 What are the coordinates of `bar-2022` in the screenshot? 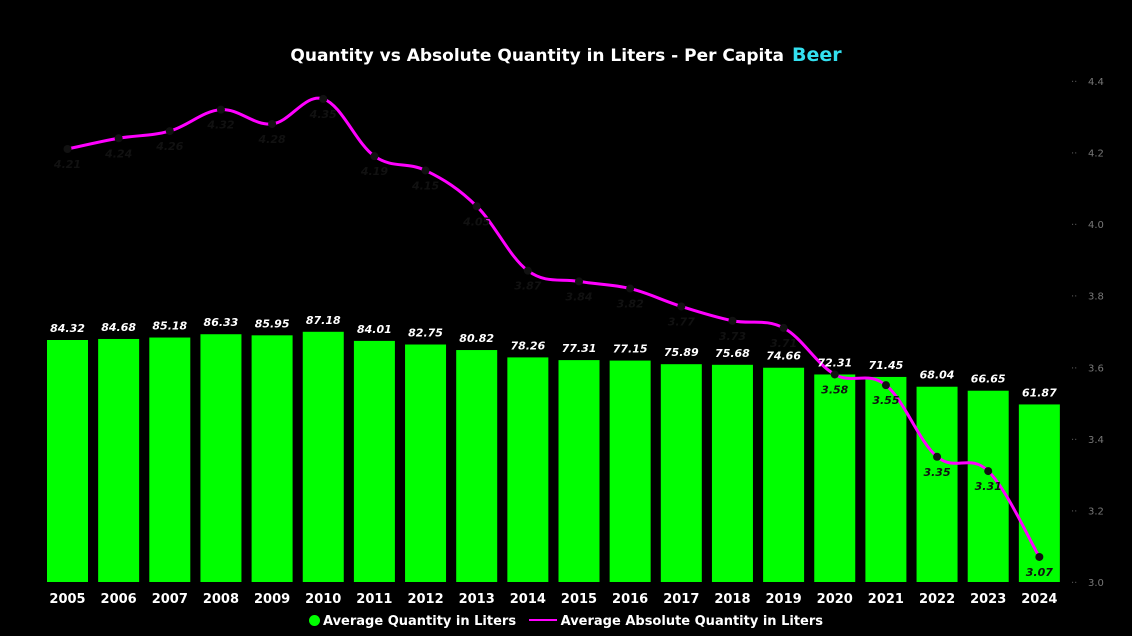 It's located at (937, 484).